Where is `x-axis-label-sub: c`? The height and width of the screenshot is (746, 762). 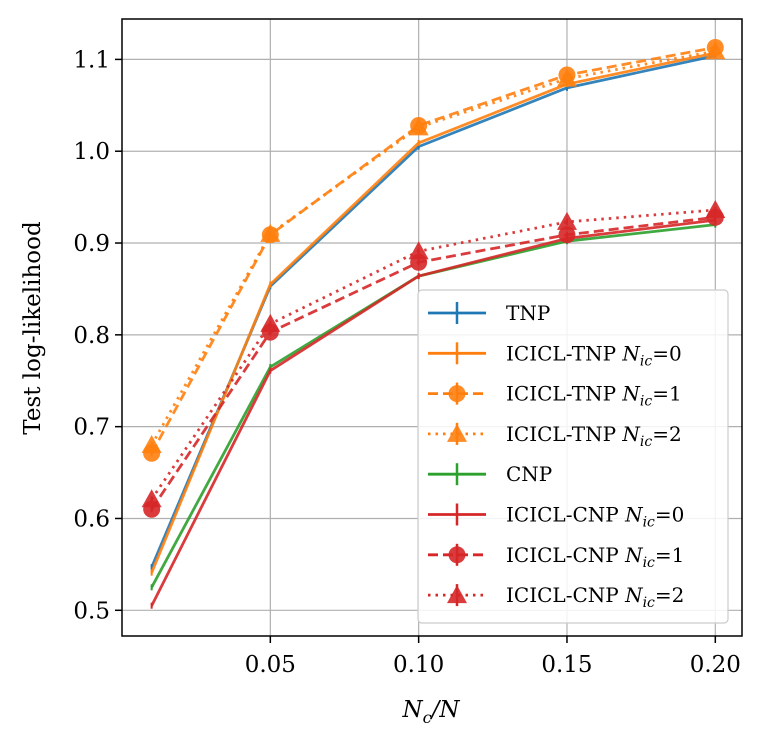
x-axis-label-sub: c is located at coordinates (427, 717).